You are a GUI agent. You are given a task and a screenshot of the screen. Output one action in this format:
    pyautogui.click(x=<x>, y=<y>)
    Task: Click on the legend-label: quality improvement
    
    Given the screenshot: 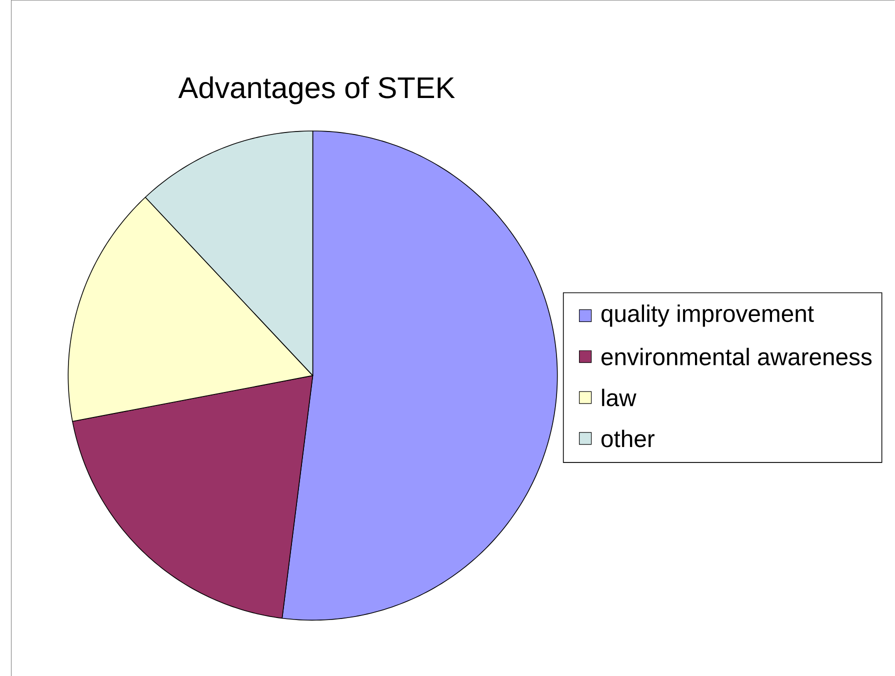 What is the action you would take?
    pyautogui.click(x=707, y=315)
    